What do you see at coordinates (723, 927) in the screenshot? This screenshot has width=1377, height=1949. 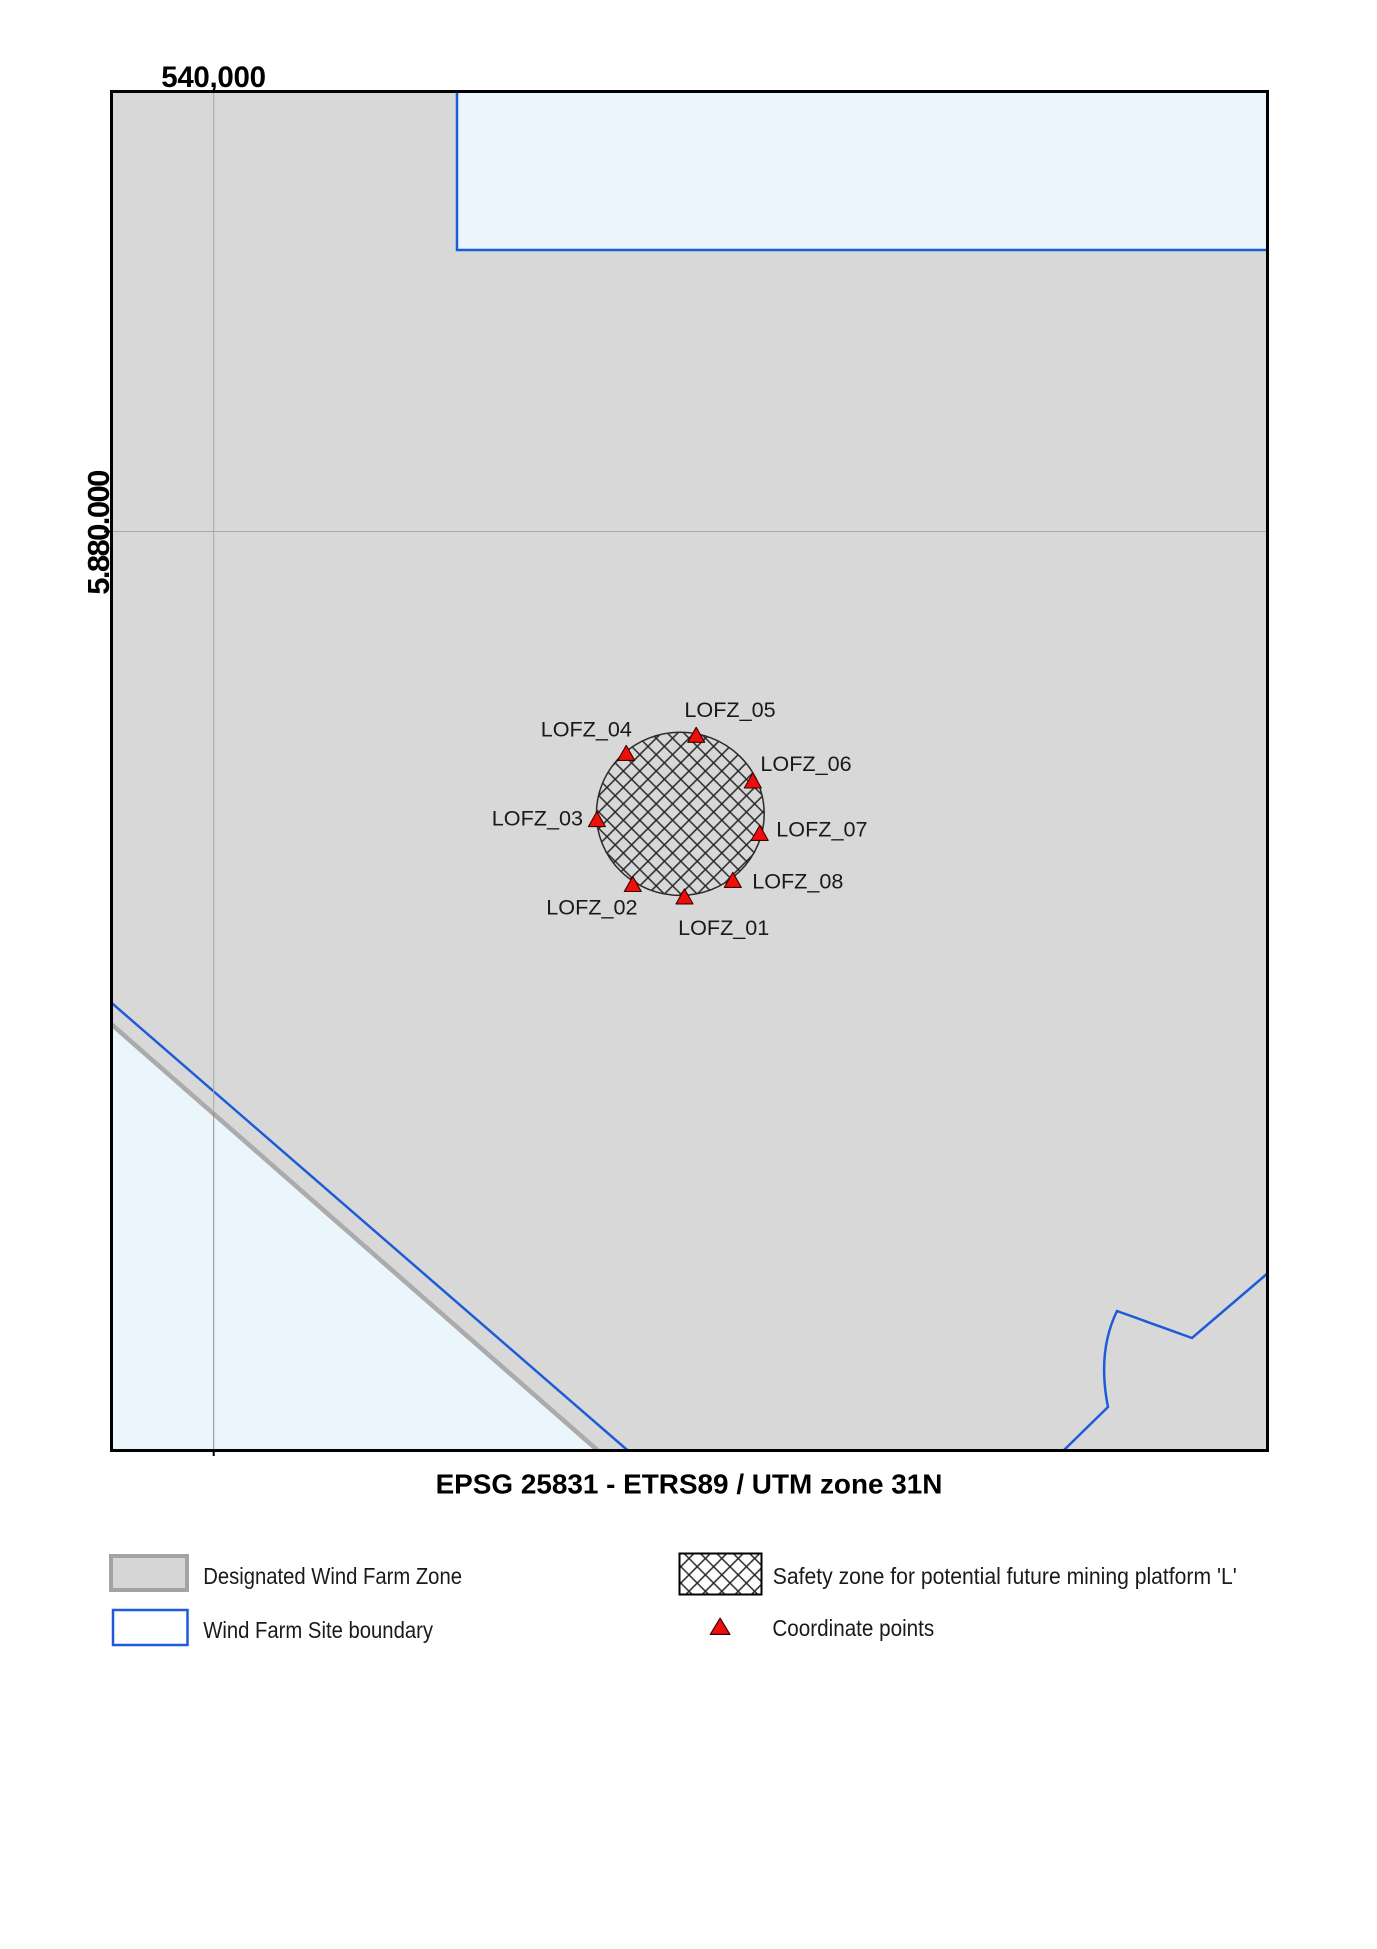 I see `svg-text: LOFZ_01` at bounding box center [723, 927].